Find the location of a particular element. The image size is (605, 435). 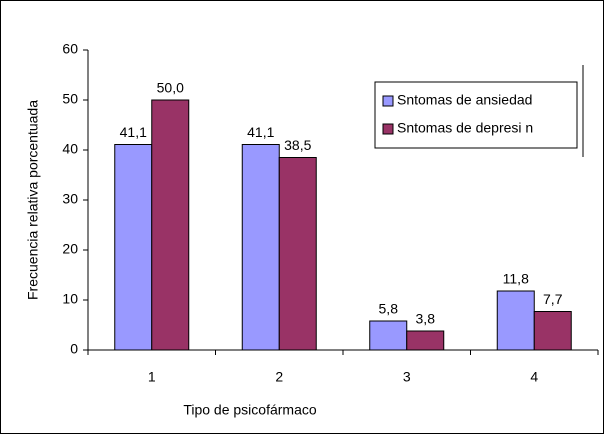

legend-box is located at coordinates (476, 115).